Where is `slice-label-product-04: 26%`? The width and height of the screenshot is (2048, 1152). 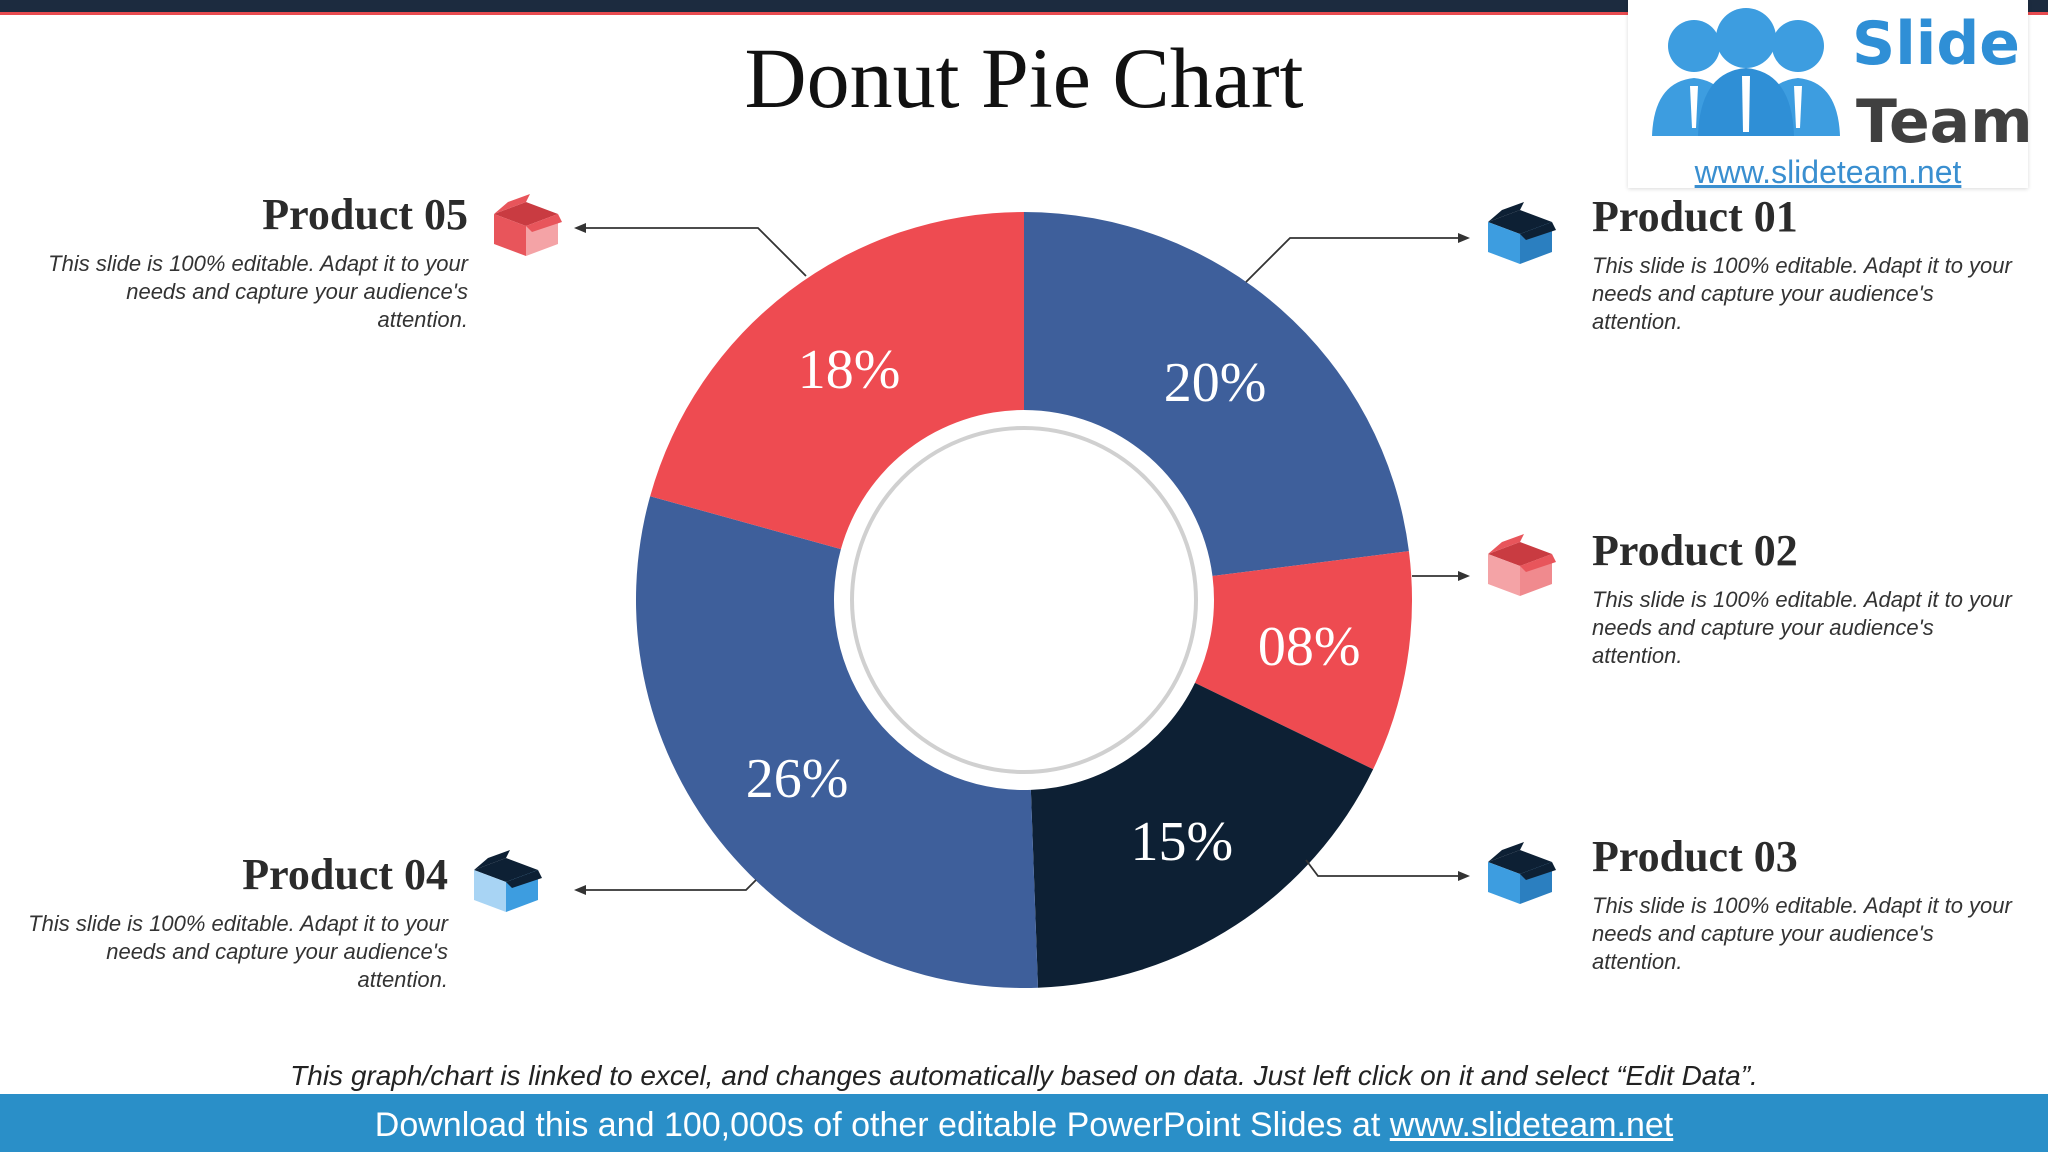 slice-label-product-04: 26% is located at coordinates (797, 779).